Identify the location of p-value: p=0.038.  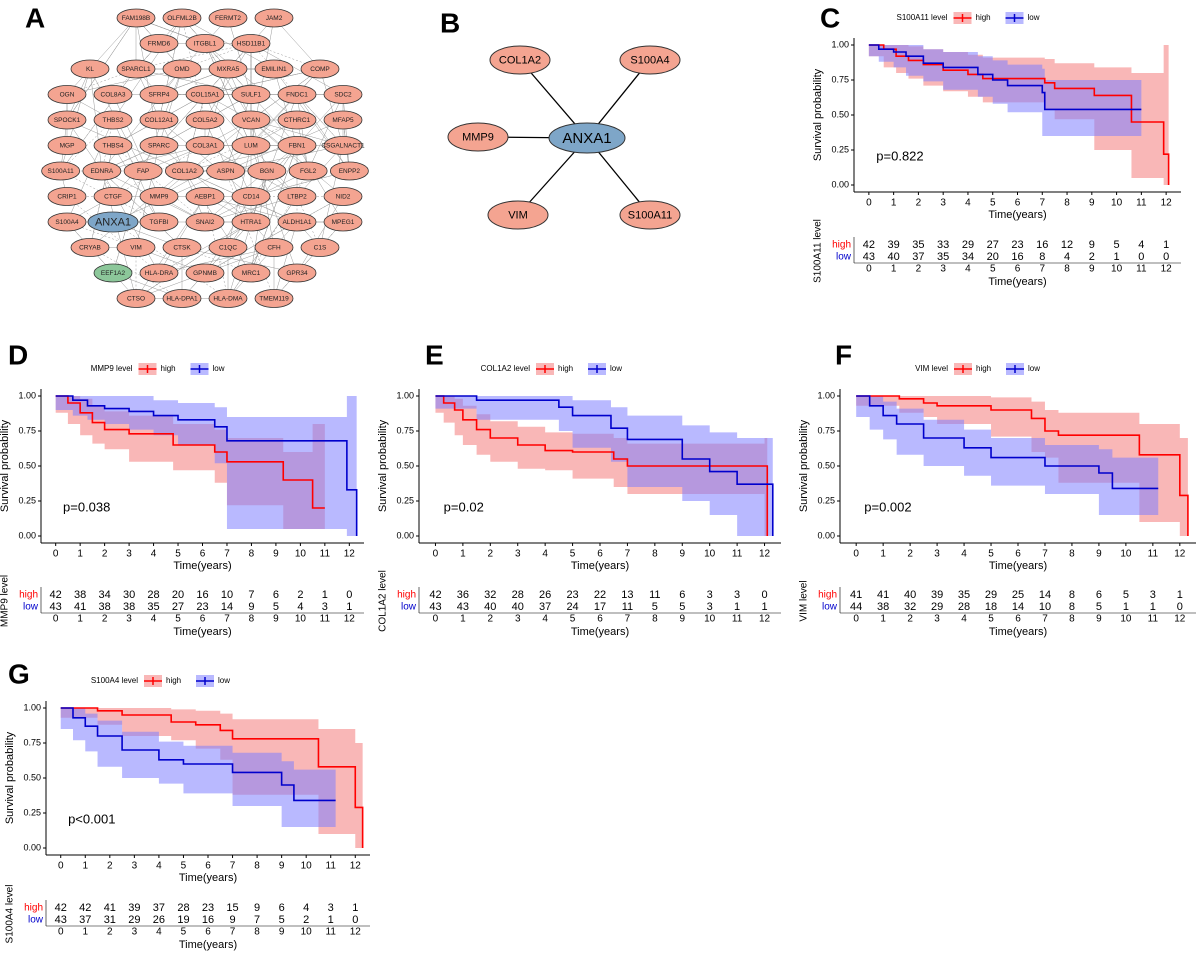
(86, 506).